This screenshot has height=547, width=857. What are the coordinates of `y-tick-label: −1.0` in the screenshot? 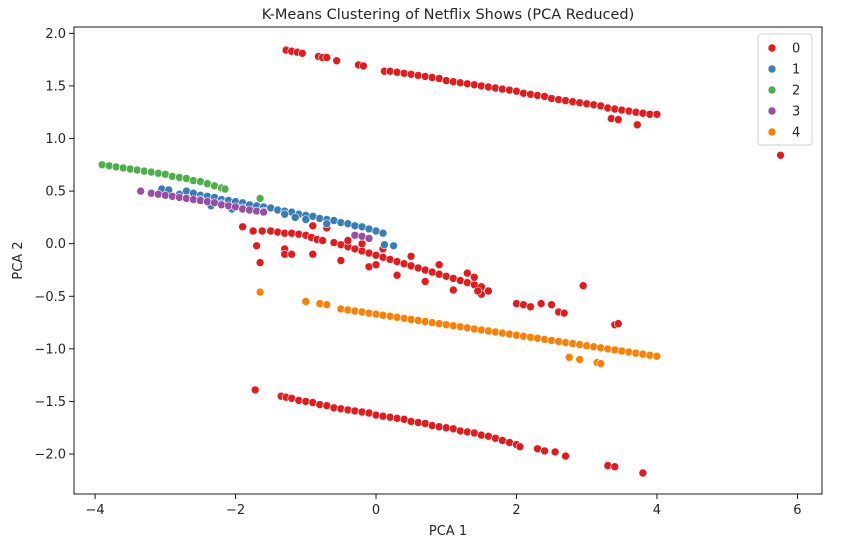 It's located at (50, 349).